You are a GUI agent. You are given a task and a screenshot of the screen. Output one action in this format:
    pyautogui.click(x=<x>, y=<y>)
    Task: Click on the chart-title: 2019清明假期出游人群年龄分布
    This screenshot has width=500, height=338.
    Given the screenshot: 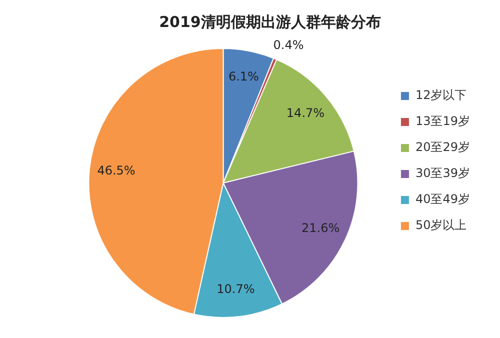 What is the action you would take?
    pyautogui.click(x=270, y=21)
    